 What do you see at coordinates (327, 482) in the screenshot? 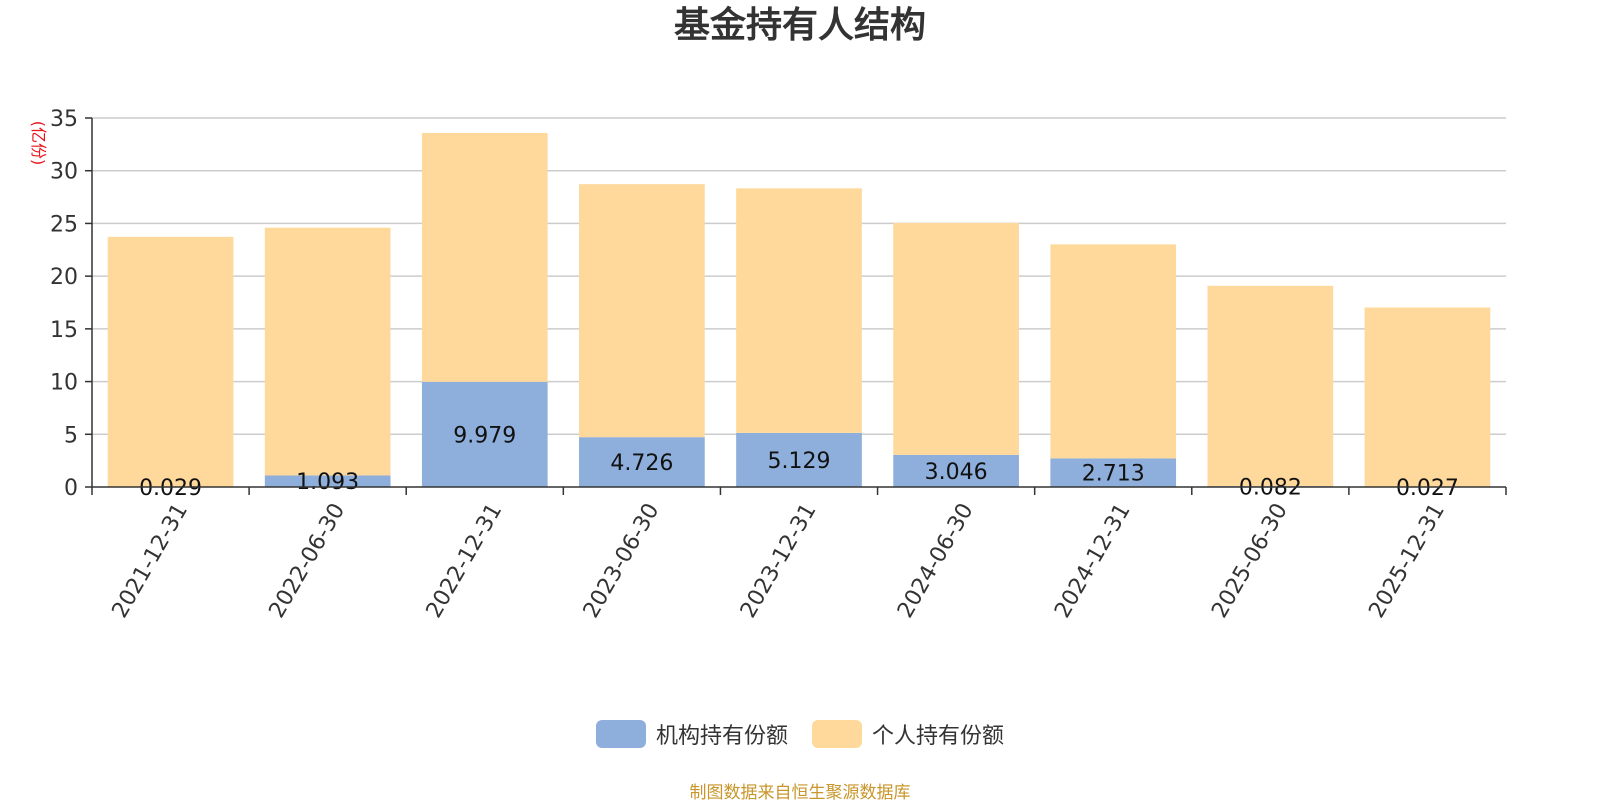
I see `bar-value-label: 1.093` at bounding box center [327, 482].